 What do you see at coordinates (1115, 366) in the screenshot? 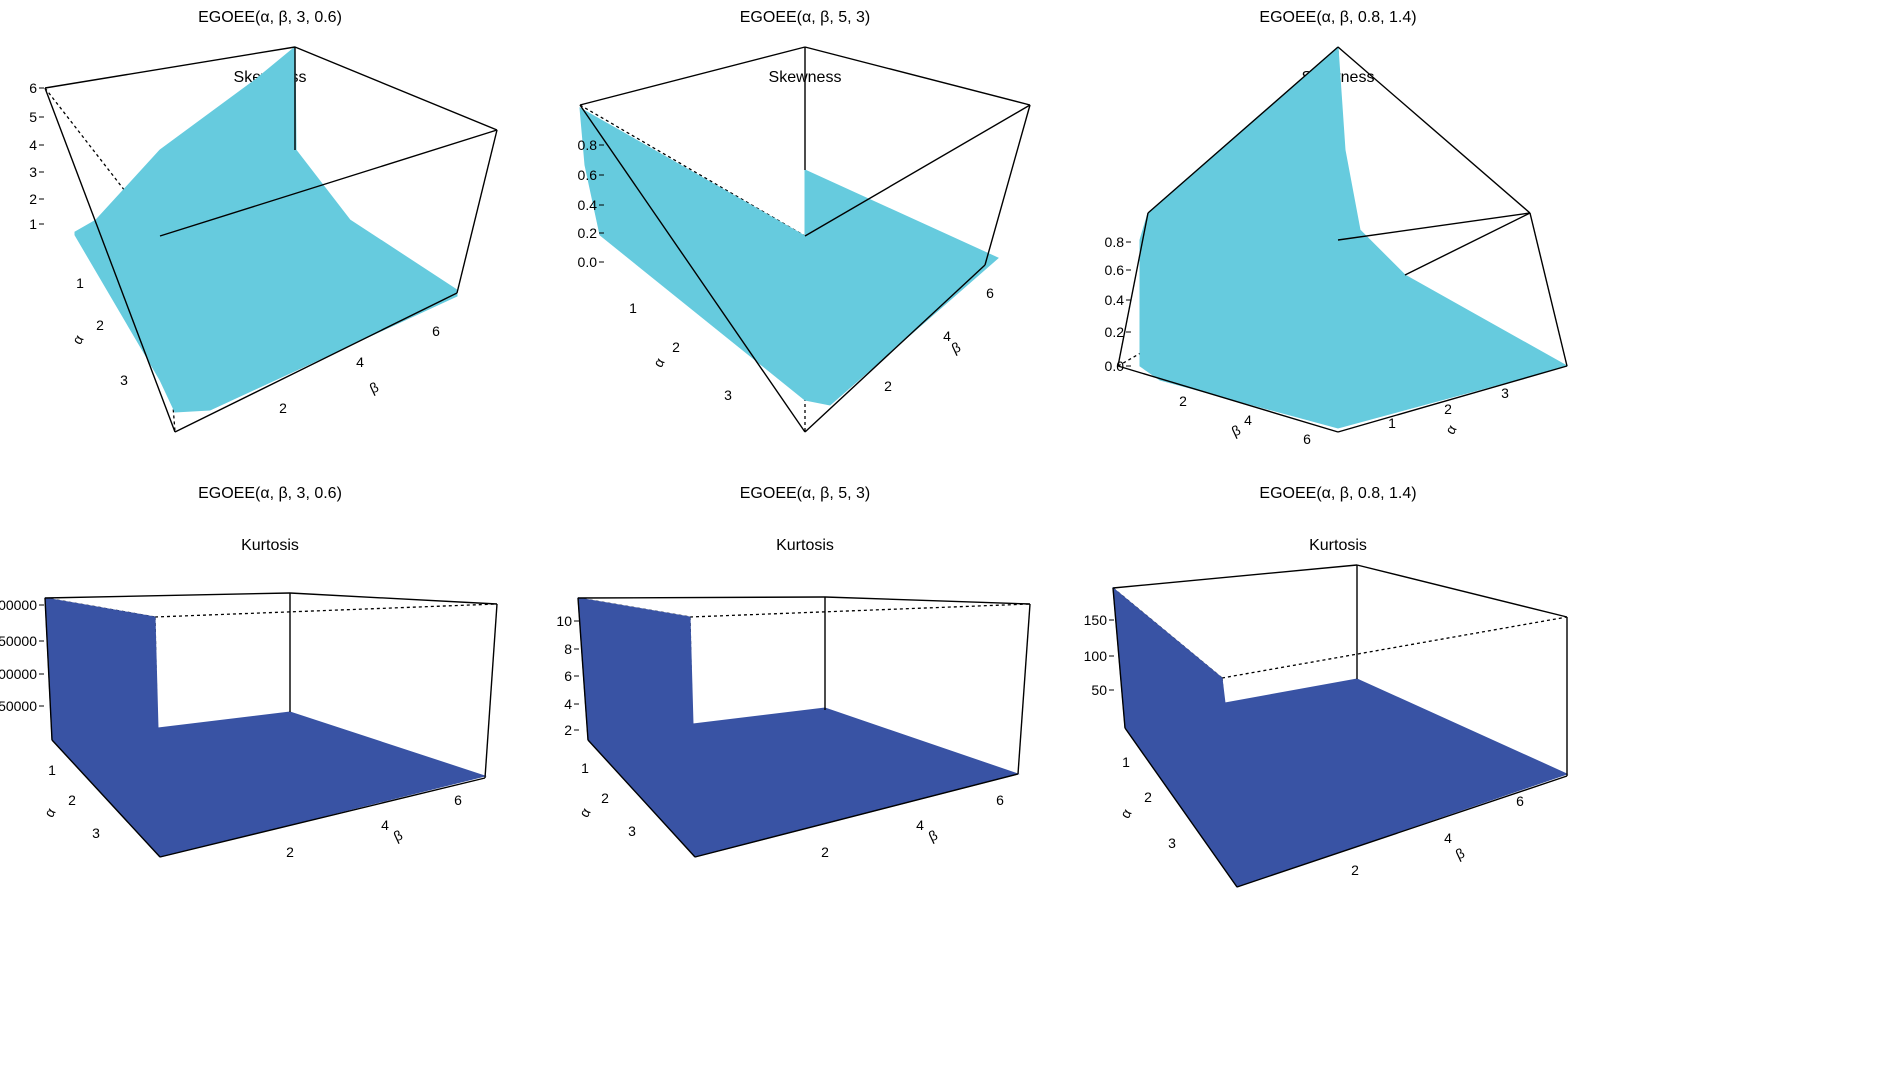
I see `z-tick-label: 0.0` at bounding box center [1115, 366].